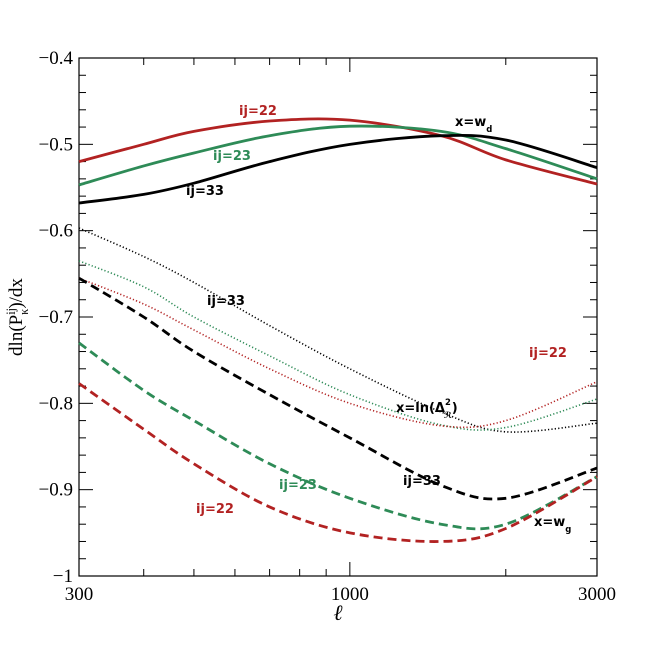 Image resolution: width=654 pixels, height=654 pixels. Describe the element at coordinates (16, 335) in the screenshot. I see `label-part: dln(P` at that location.